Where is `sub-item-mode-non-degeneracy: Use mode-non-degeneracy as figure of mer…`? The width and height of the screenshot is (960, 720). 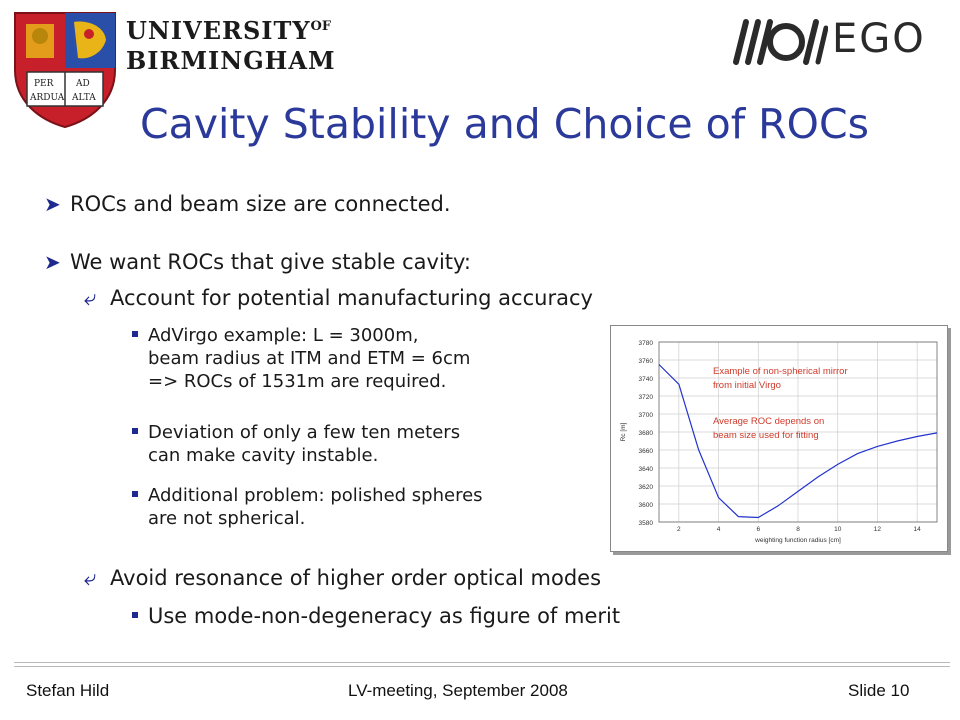
sub-item-mode-non-degeneracy: Use mode-non-degeneracy as figure of mer… is located at coordinates (376, 616).